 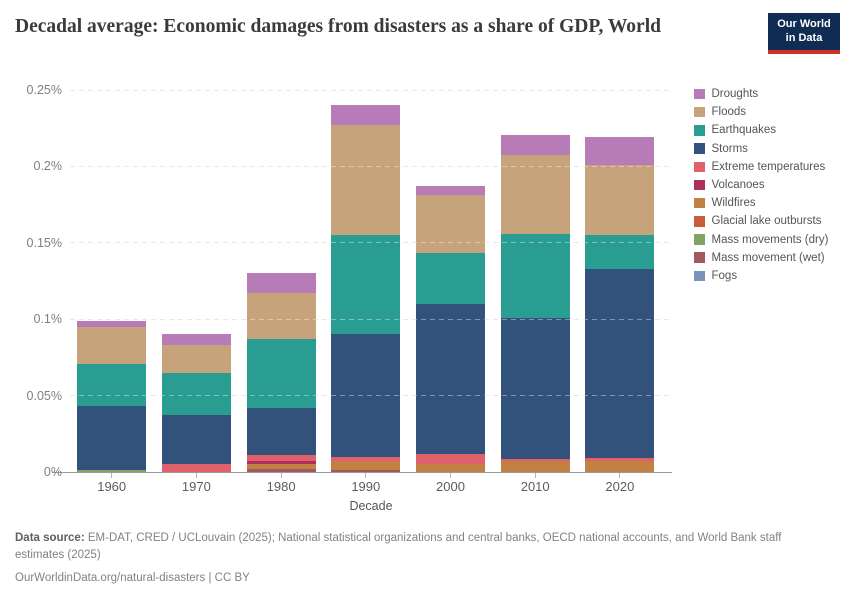 I want to click on bar-segment-storms-1960, so click(x=112, y=438).